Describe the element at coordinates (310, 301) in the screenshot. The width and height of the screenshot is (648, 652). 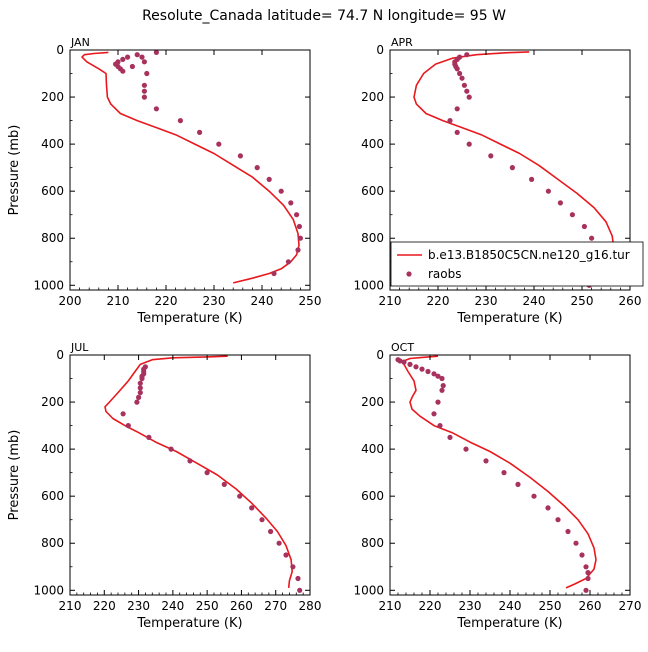
I see `jan-x-tick-label: 250` at that location.